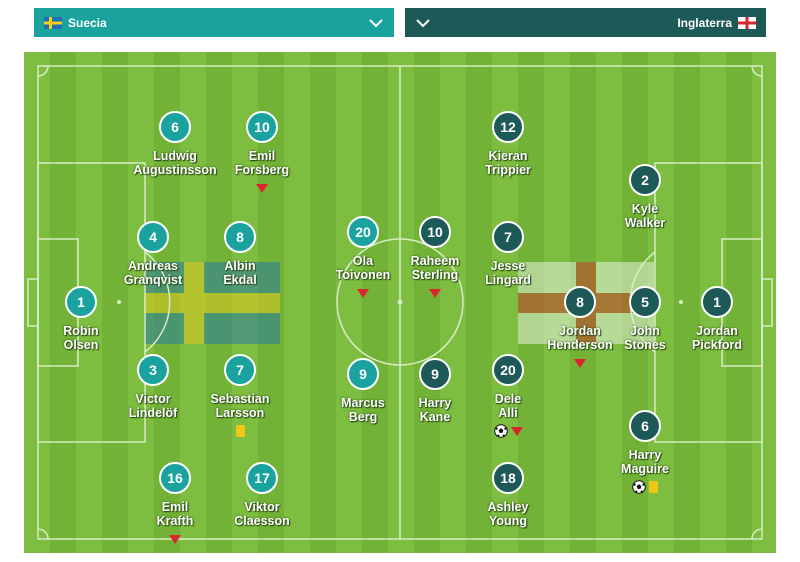  What do you see at coordinates (645, 180) in the screenshot?
I see `player-number-badge: 2` at bounding box center [645, 180].